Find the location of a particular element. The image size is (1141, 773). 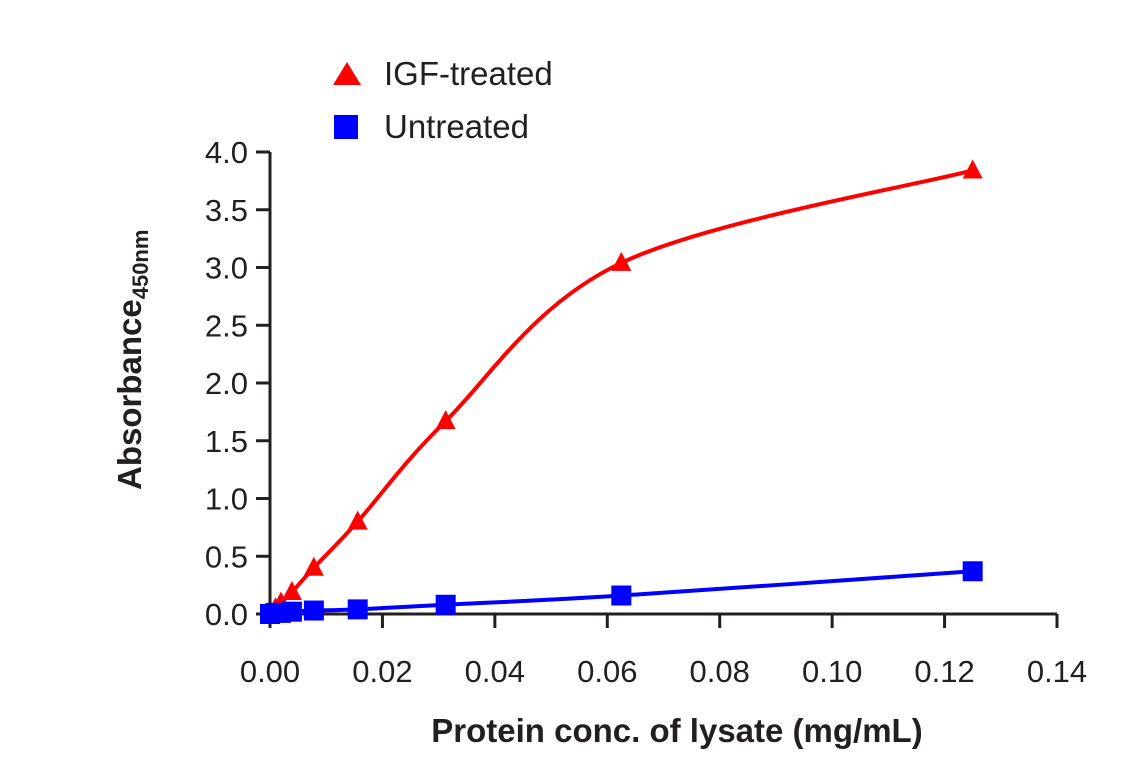

legend-marker-untreated is located at coordinates (346, 127).